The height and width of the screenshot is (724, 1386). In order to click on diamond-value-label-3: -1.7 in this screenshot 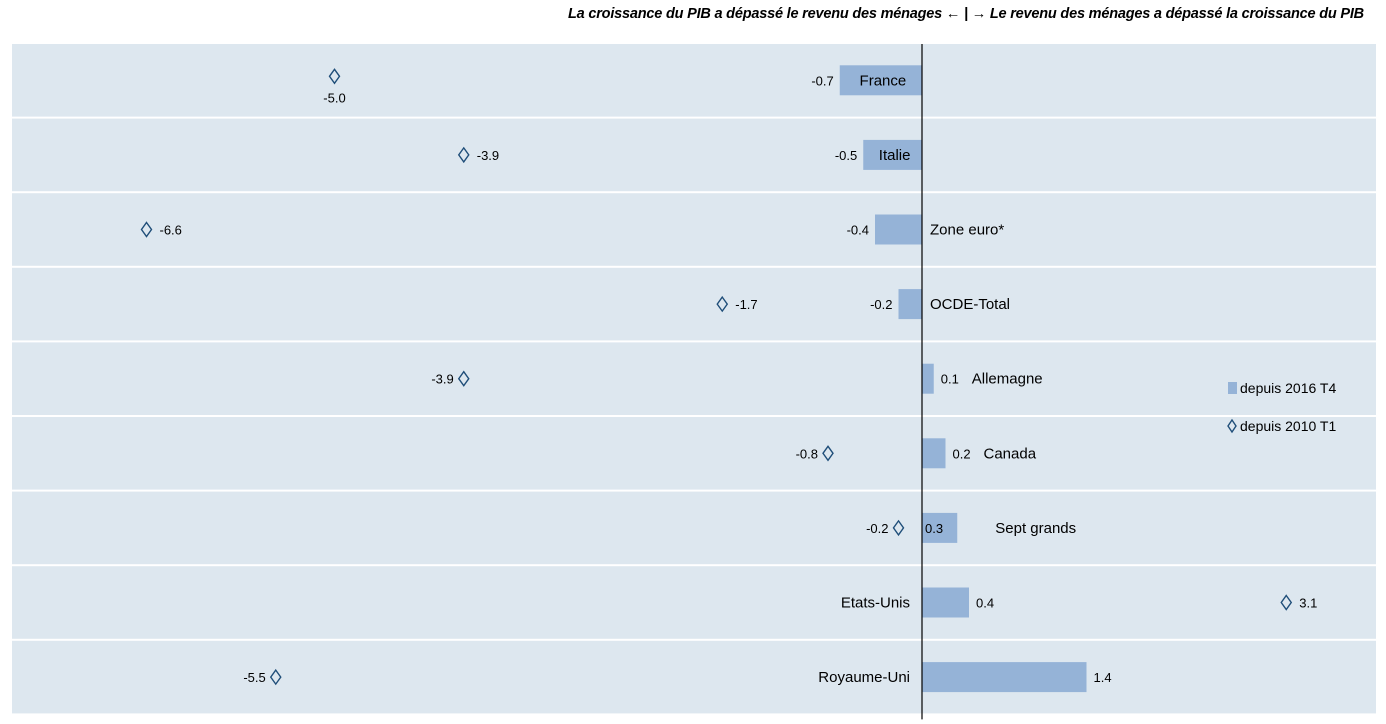, I will do `click(746, 304)`.